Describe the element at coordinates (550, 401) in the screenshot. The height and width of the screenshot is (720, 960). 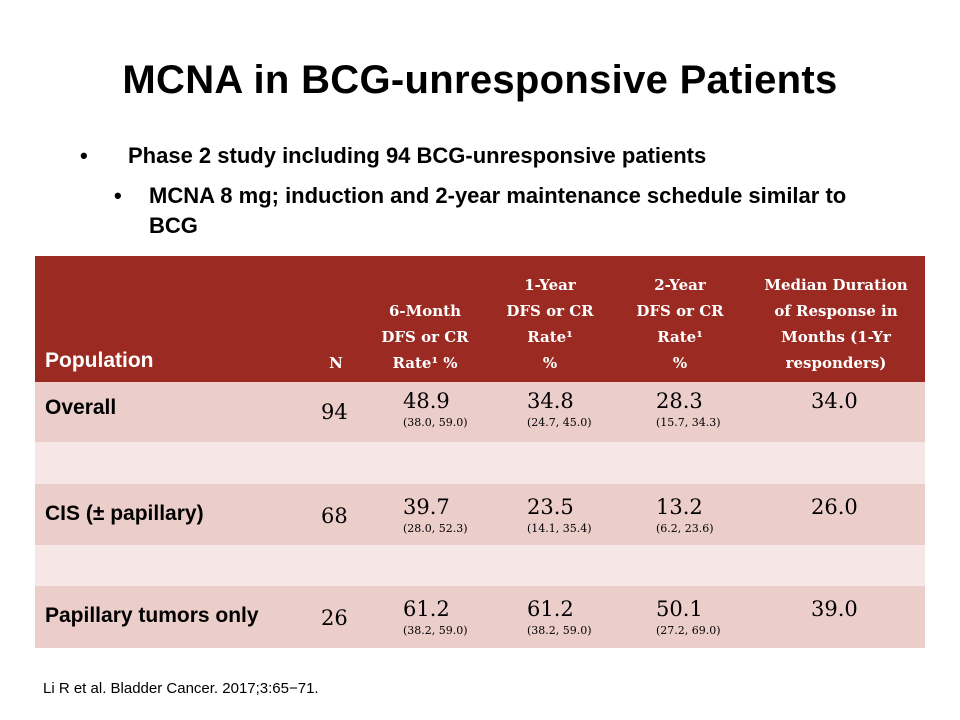
I see `value: 34.8` at that location.